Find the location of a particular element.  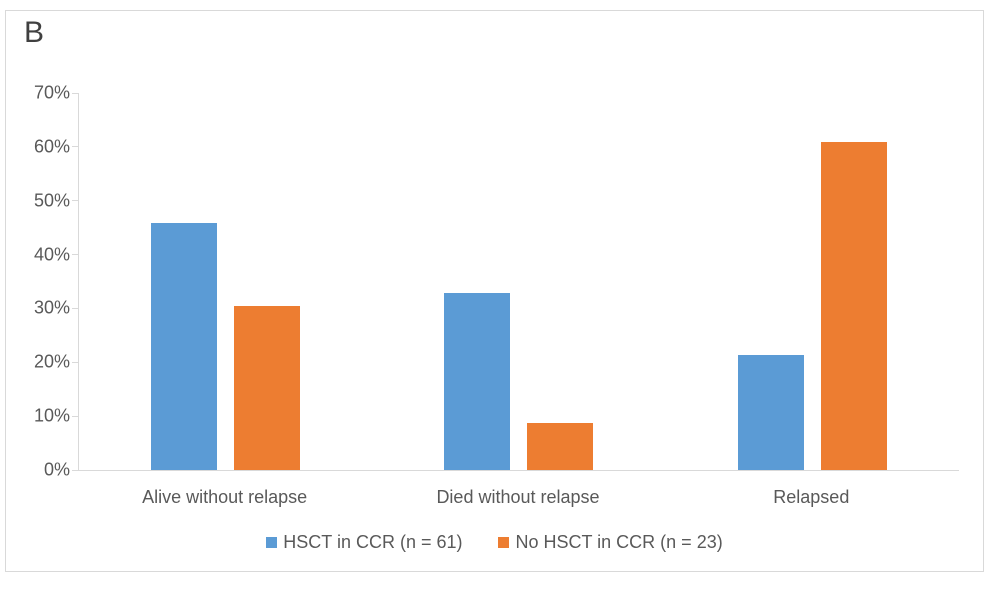

legend-label: HSCT in CCR (n = 61) is located at coordinates (373, 542).